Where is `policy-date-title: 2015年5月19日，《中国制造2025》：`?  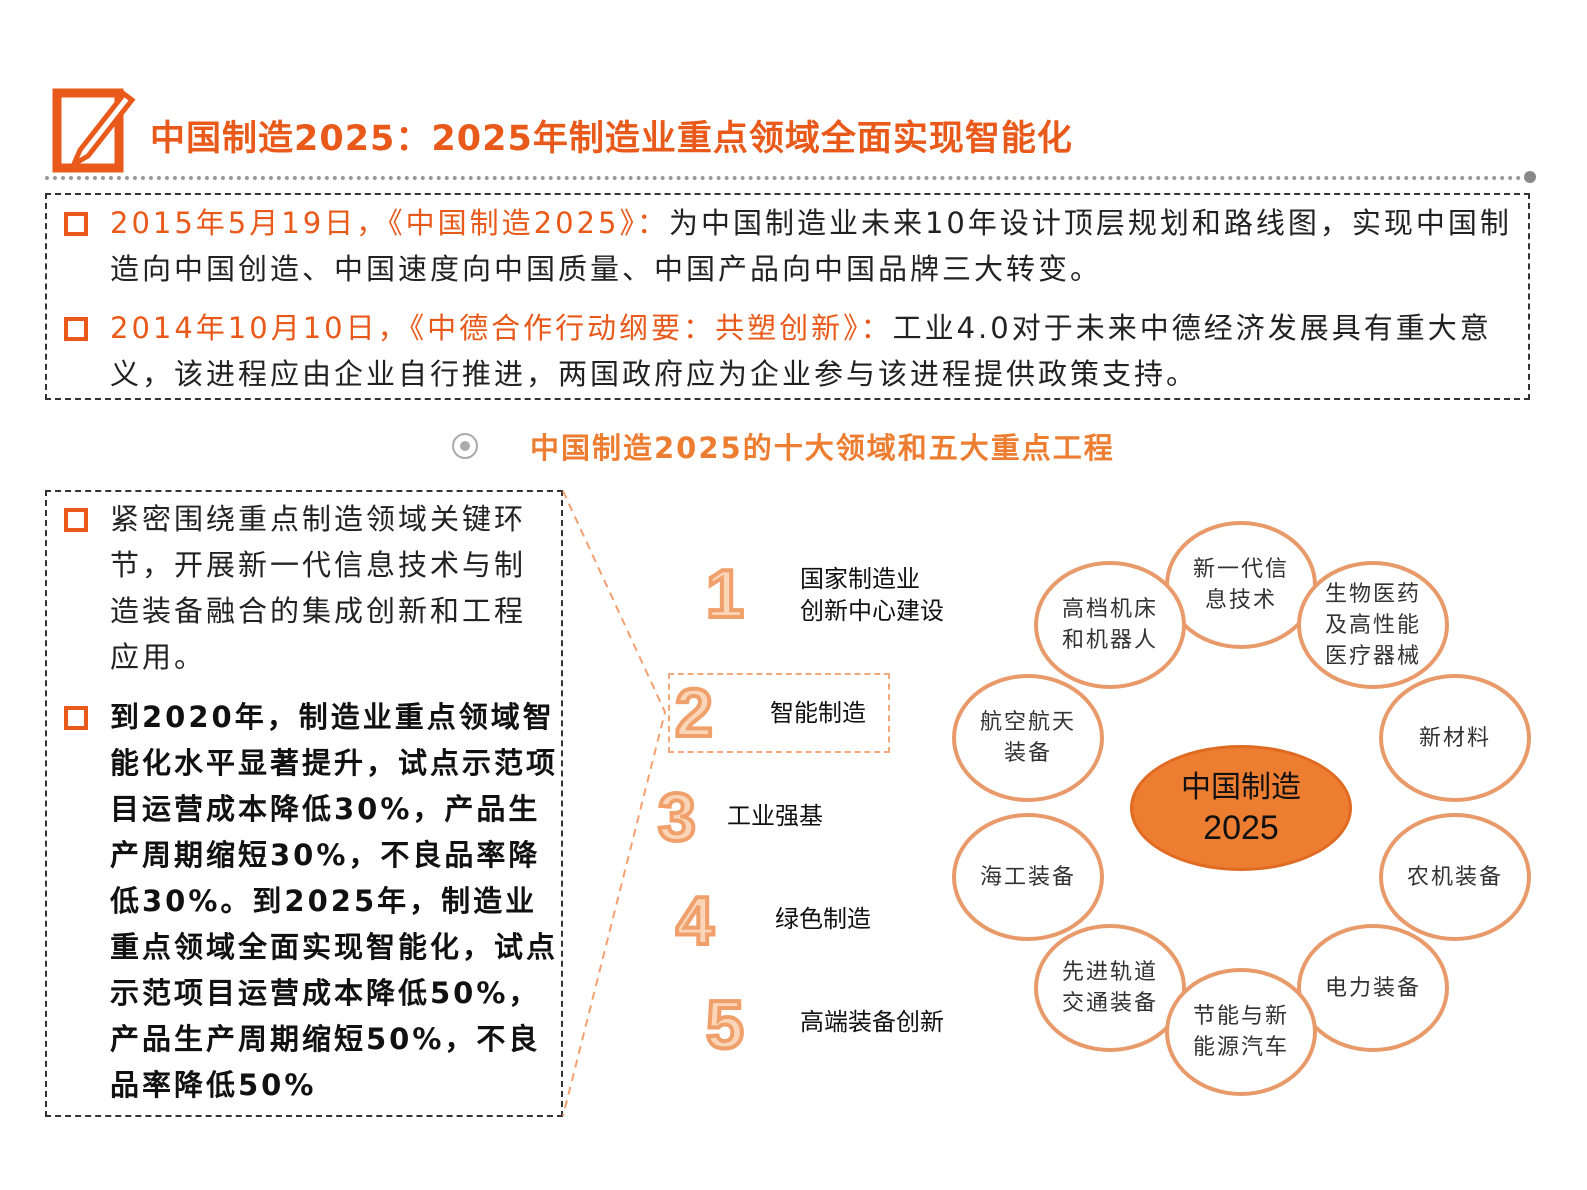 policy-date-title: 2015年5月19日，《中国制造2025》： is located at coordinates (389, 223).